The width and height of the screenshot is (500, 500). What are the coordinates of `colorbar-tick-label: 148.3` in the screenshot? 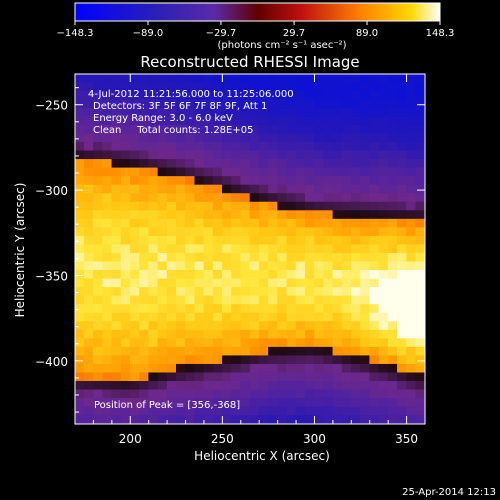 It's located at (440, 33).